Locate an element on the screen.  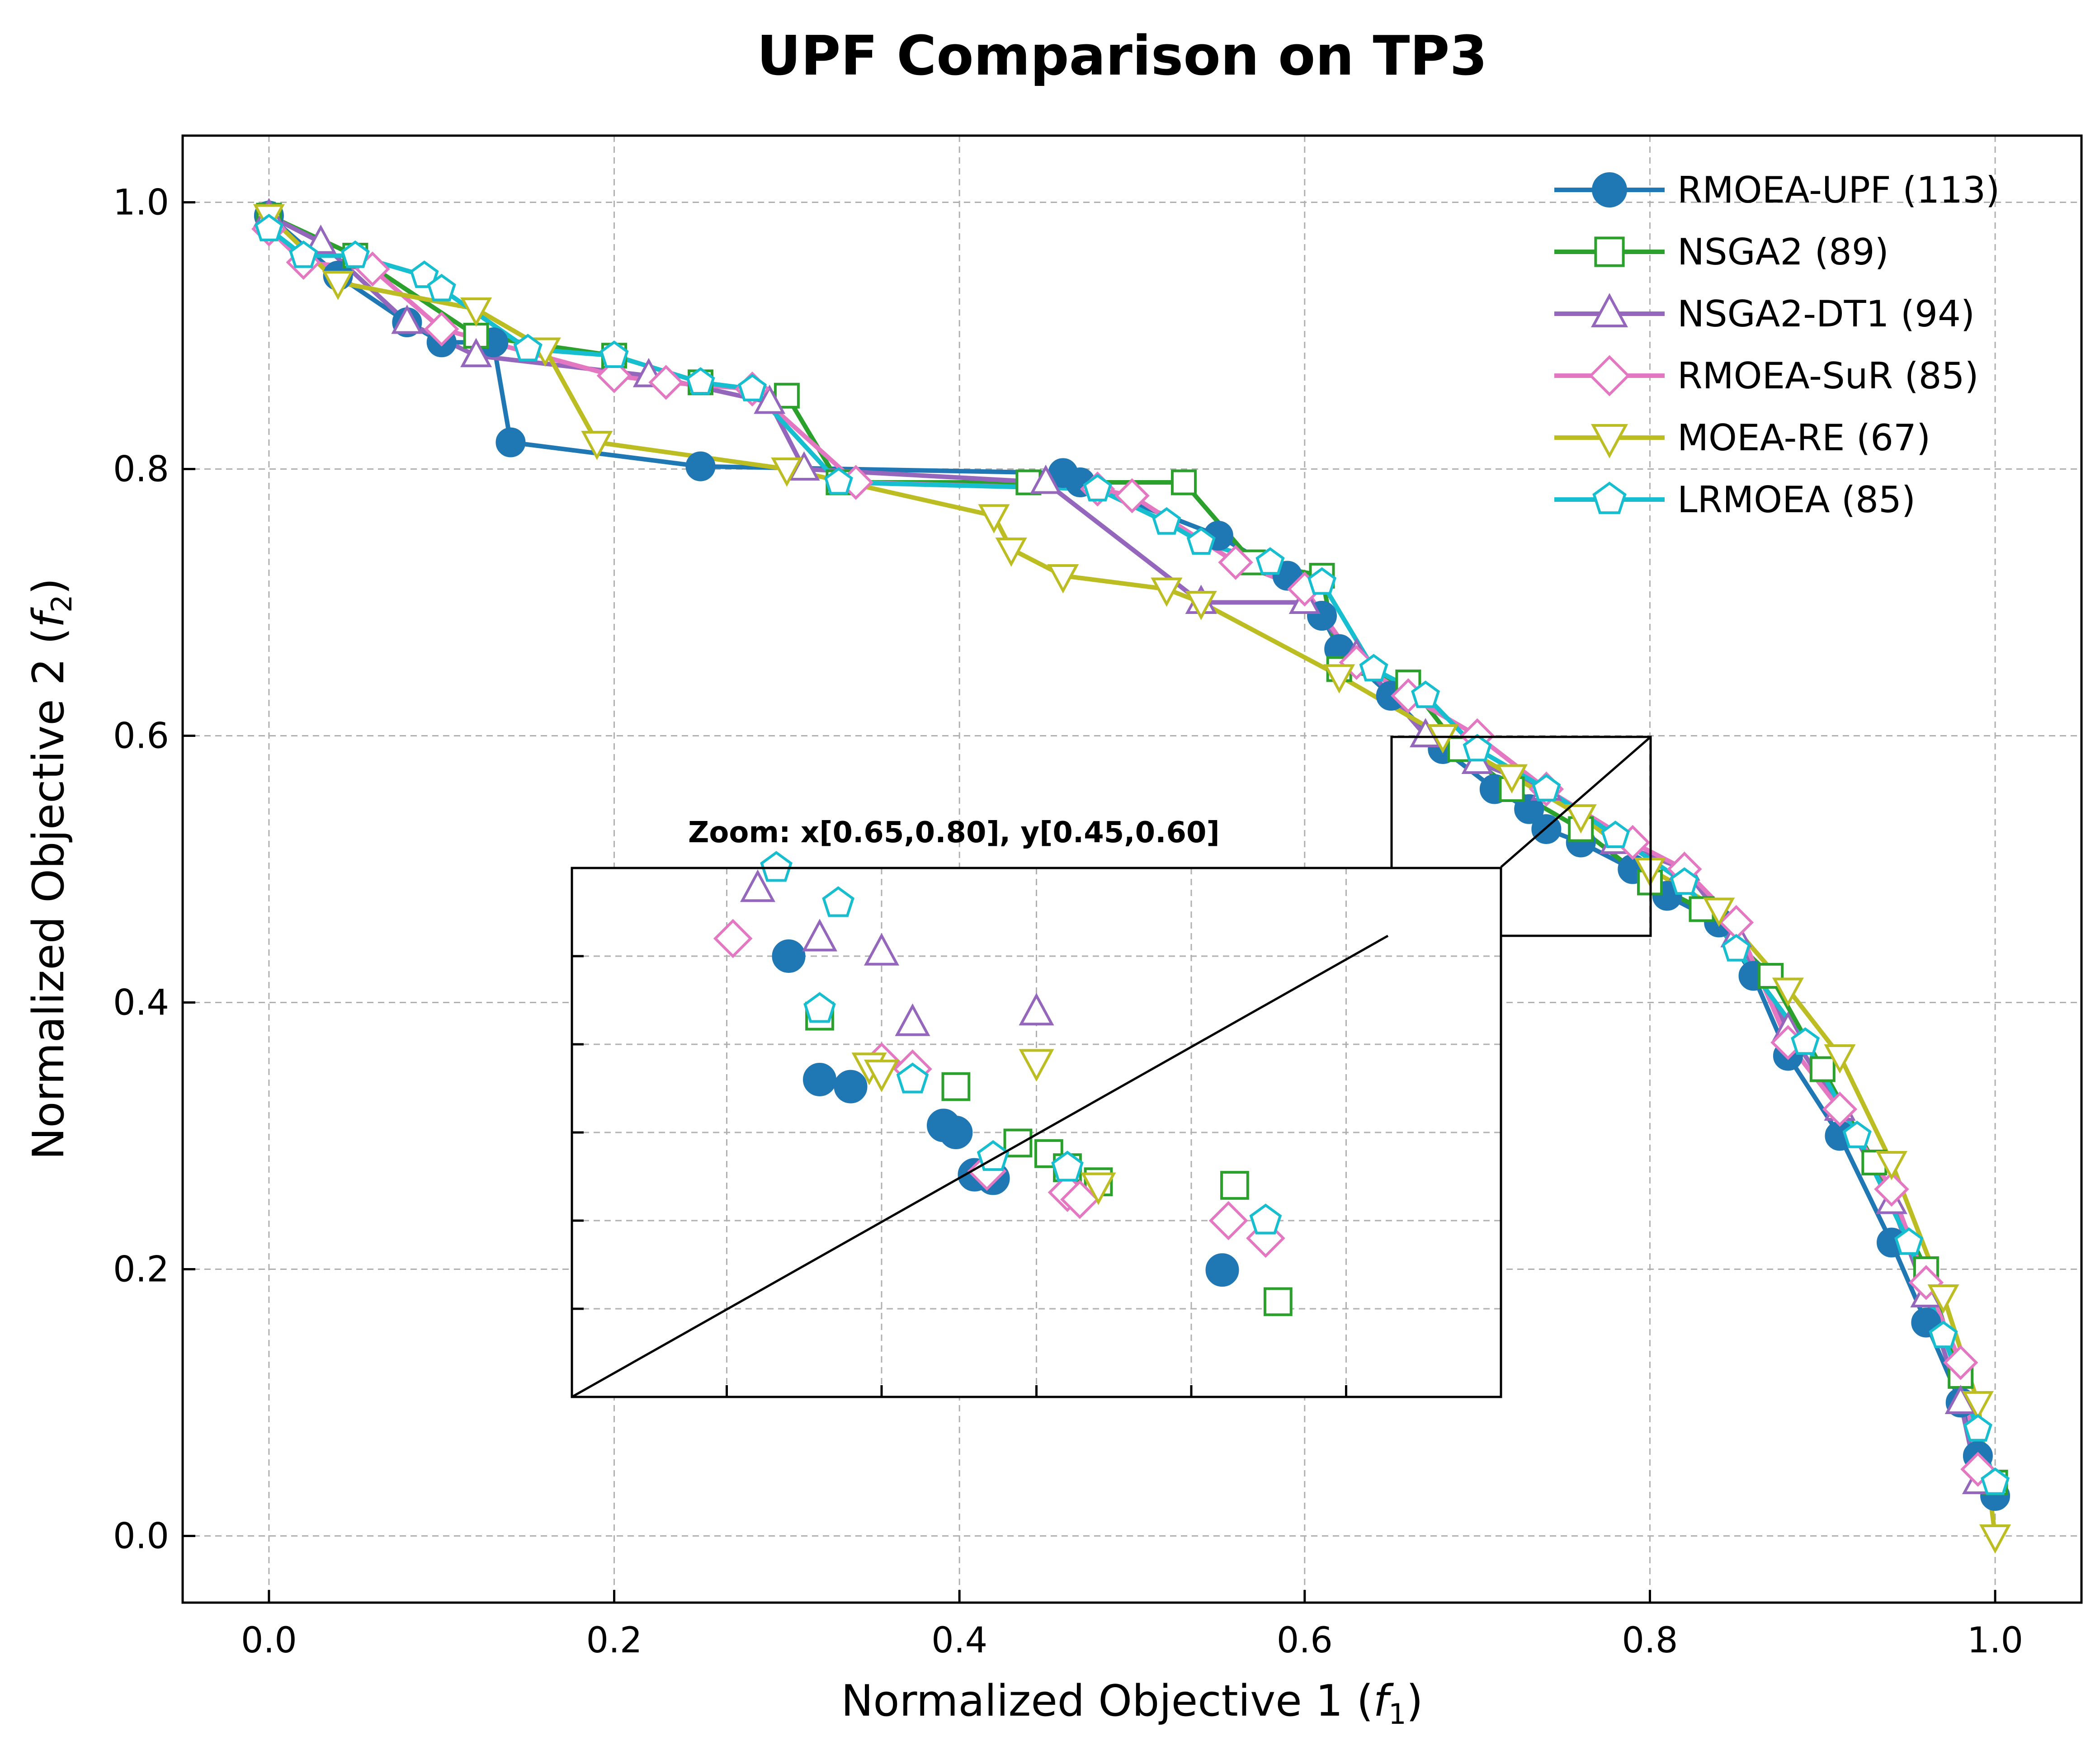
x-tick-label: 0.4 is located at coordinates (959, 1641).